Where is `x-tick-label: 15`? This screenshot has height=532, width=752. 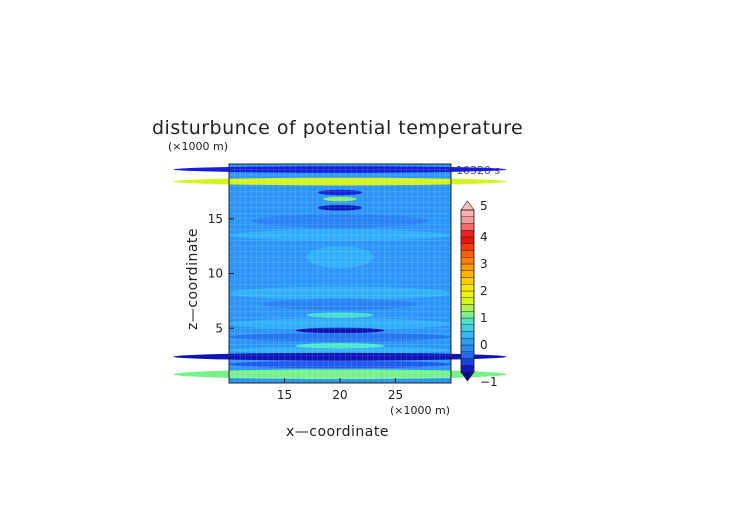
x-tick-label: 15 is located at coordinates (284, 395).